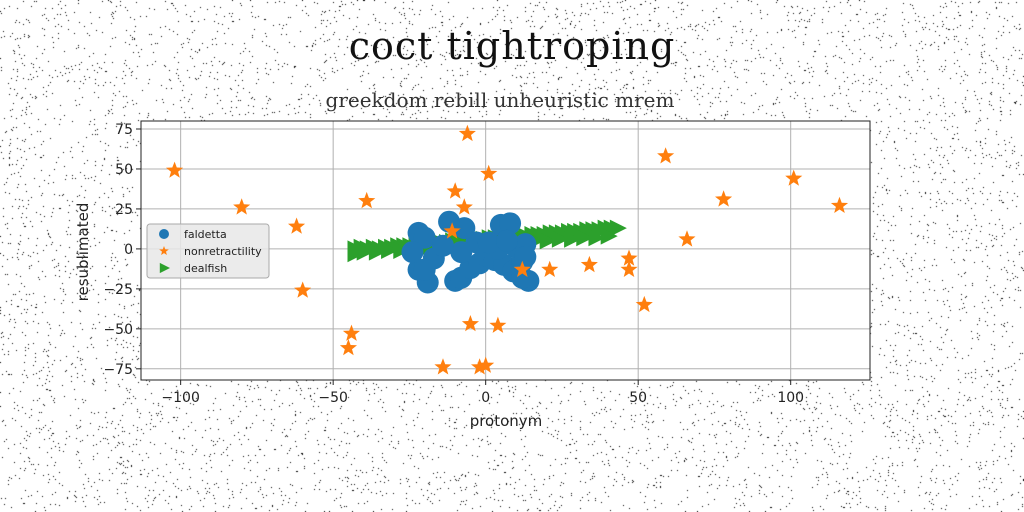 Image resolution: width=1024 pixels, height=512 pixels. I want to click on x-tick-label: 100, so click(790, 398).